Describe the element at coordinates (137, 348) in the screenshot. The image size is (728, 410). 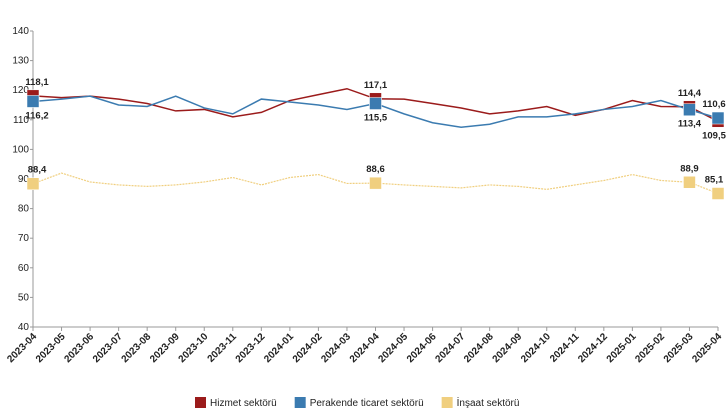
I see `x-tick-label: 2023-08` at that location.